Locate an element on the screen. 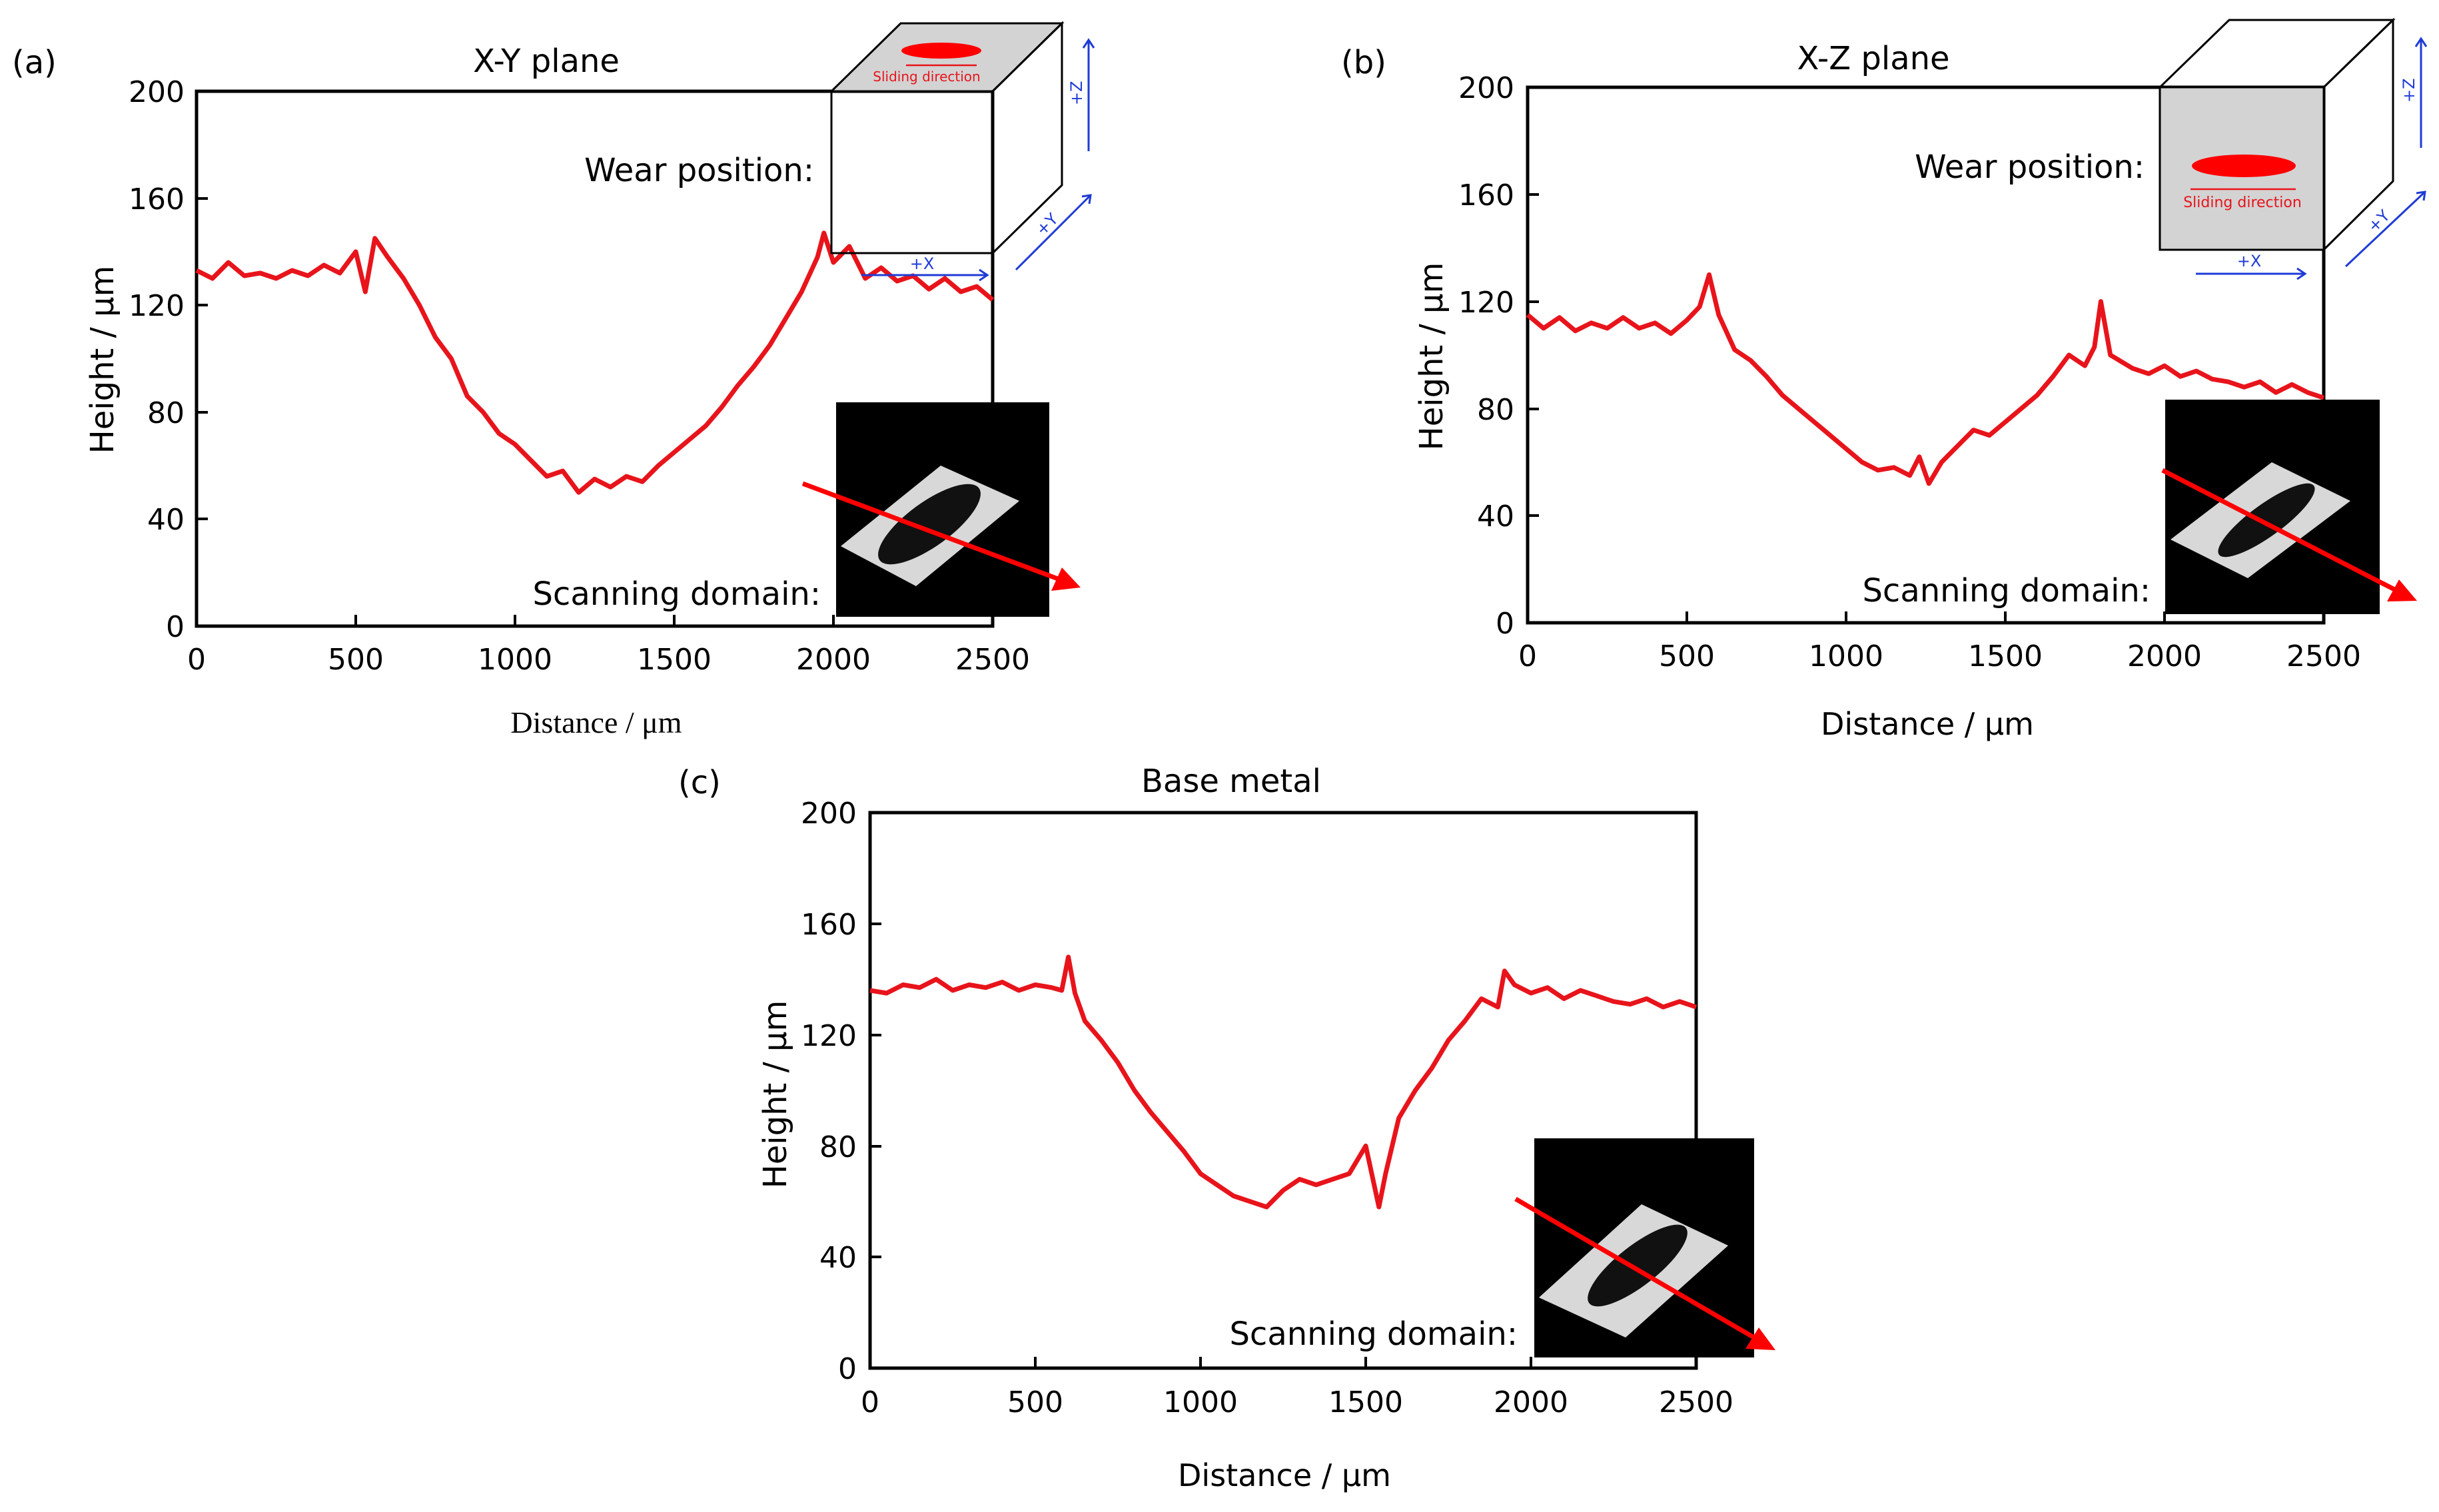 The image size is (2439, 1512). panel-label: (c) is located at coordinates (700, 782).